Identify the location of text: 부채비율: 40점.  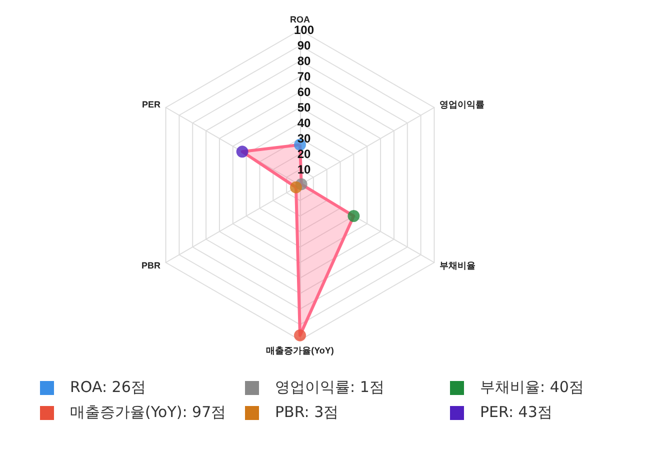
(532, 387).